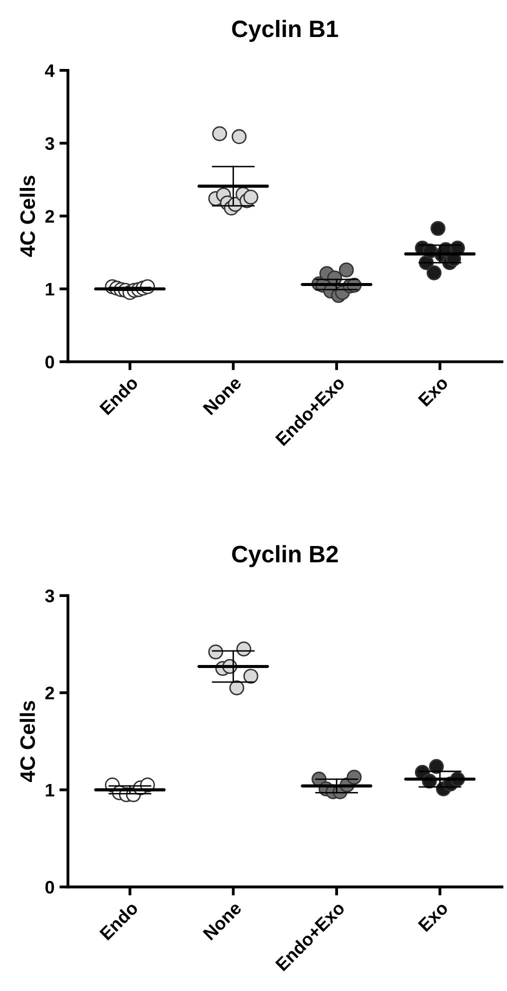 This screenshot has width=507, height=991. Describe the element at coordinates (285, 556) in the screenshot. I see `chart-title: Cyclin B2` at that location.